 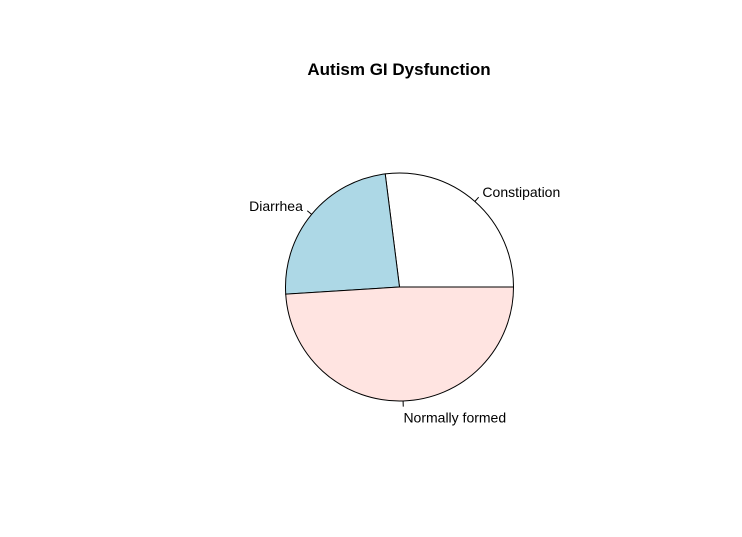 What do you see at coordinates (276, 206) in the screenshot?
I see `pie-label-diarrhea: Diarrhea` at bounding box center [276, 206].